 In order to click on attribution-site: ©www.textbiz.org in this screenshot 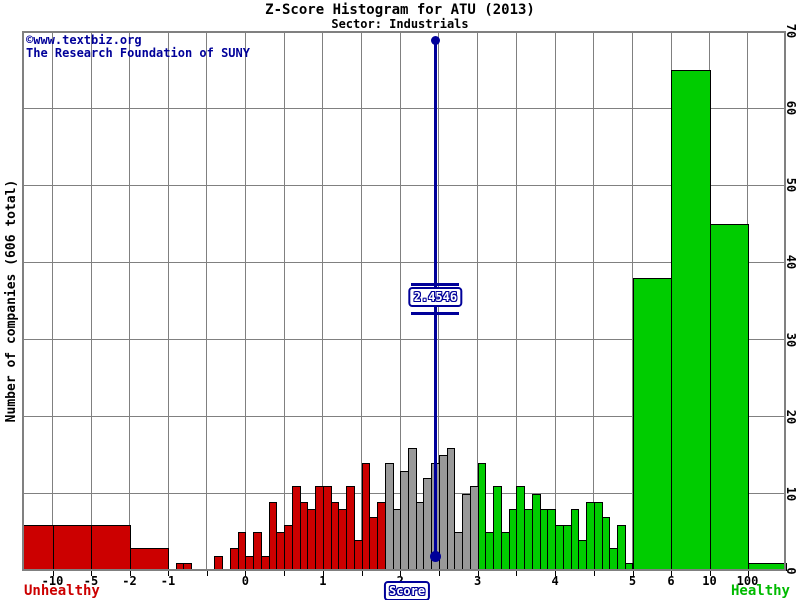, I will do `click(84, 40)`.